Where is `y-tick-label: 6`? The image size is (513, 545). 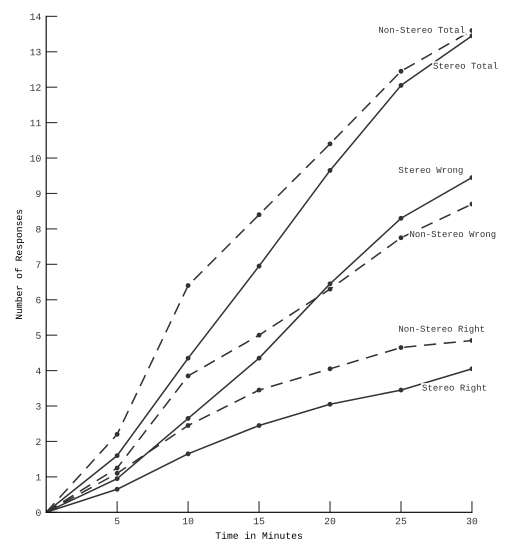 y-tick-label: 6 is located at coordinates (38, 300).